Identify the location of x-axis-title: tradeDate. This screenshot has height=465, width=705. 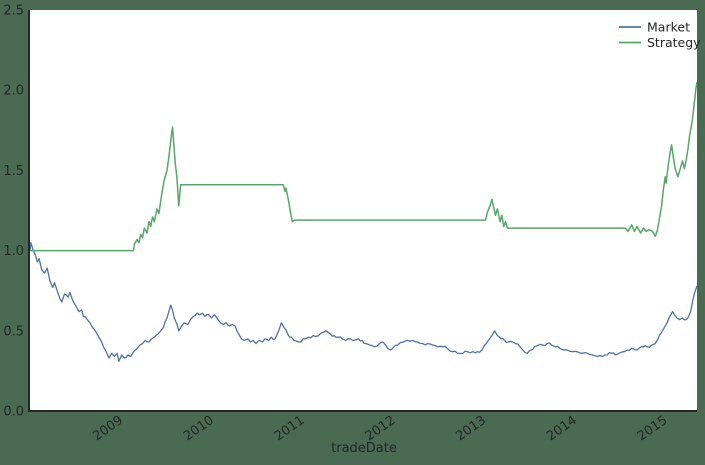
(364, 448).